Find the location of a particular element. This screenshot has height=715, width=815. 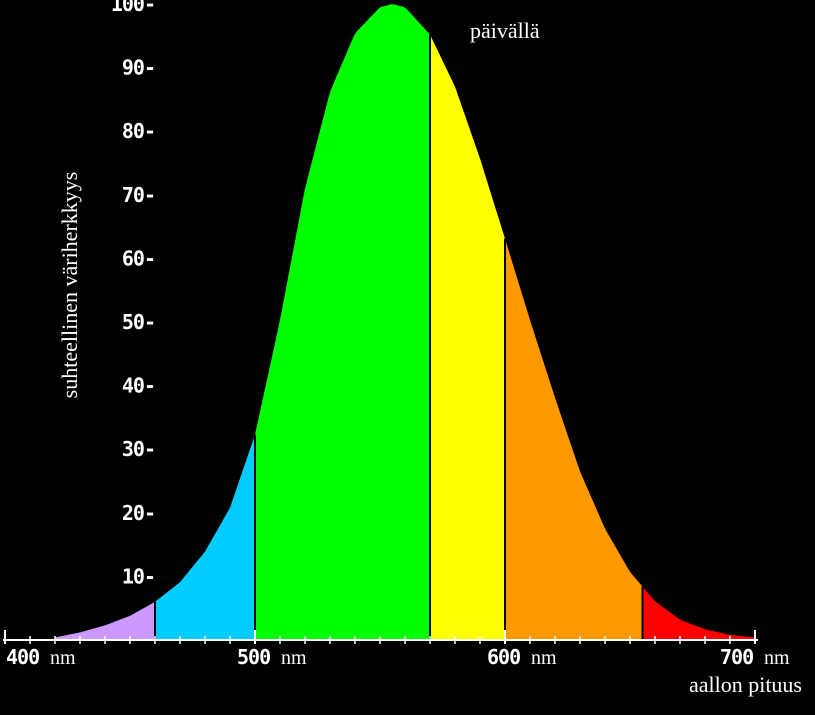

x-axis-label: aallon pituus is located at coordinates (745, 684).